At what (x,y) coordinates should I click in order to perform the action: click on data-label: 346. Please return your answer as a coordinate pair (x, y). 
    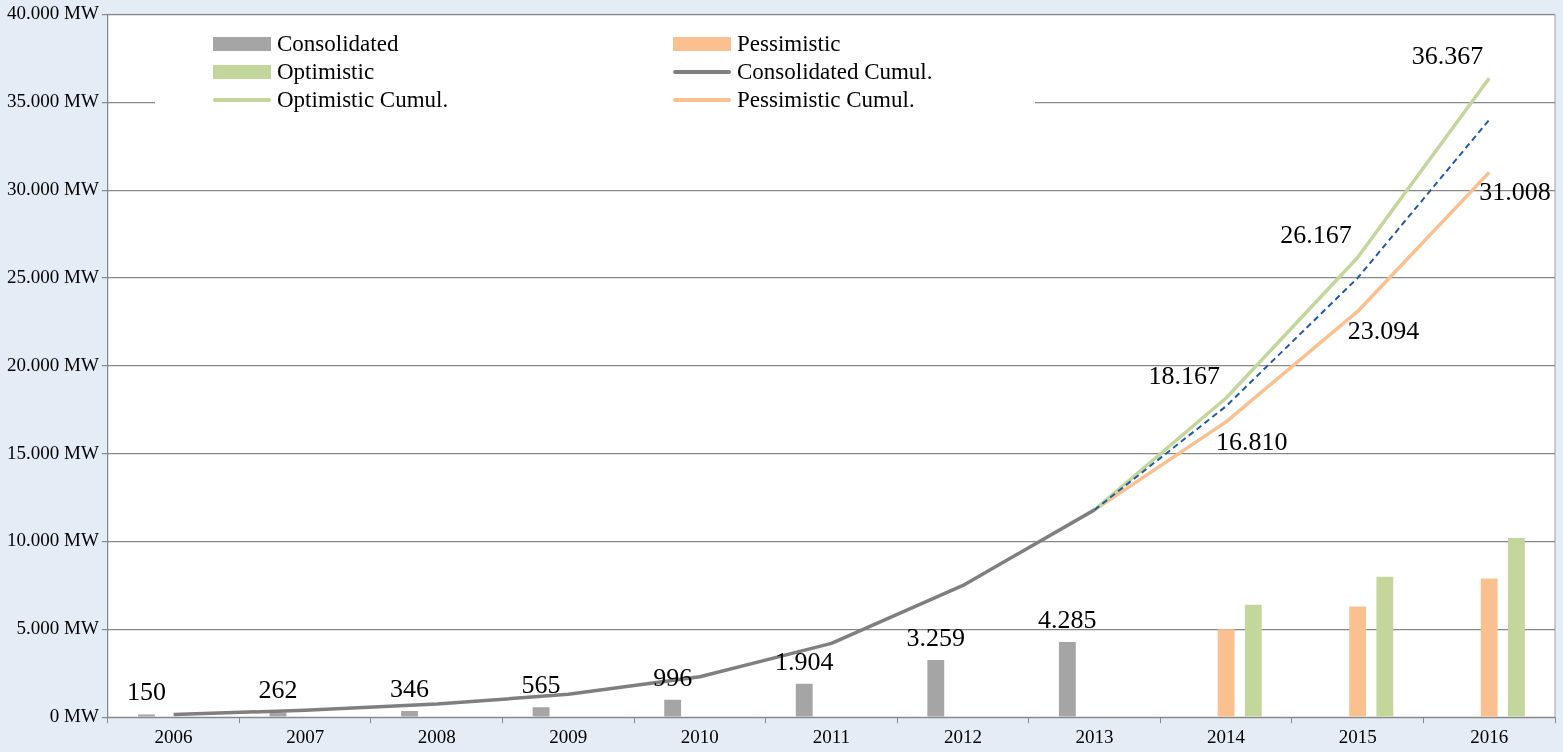
    Looking at the image, I should click on (410, 688).